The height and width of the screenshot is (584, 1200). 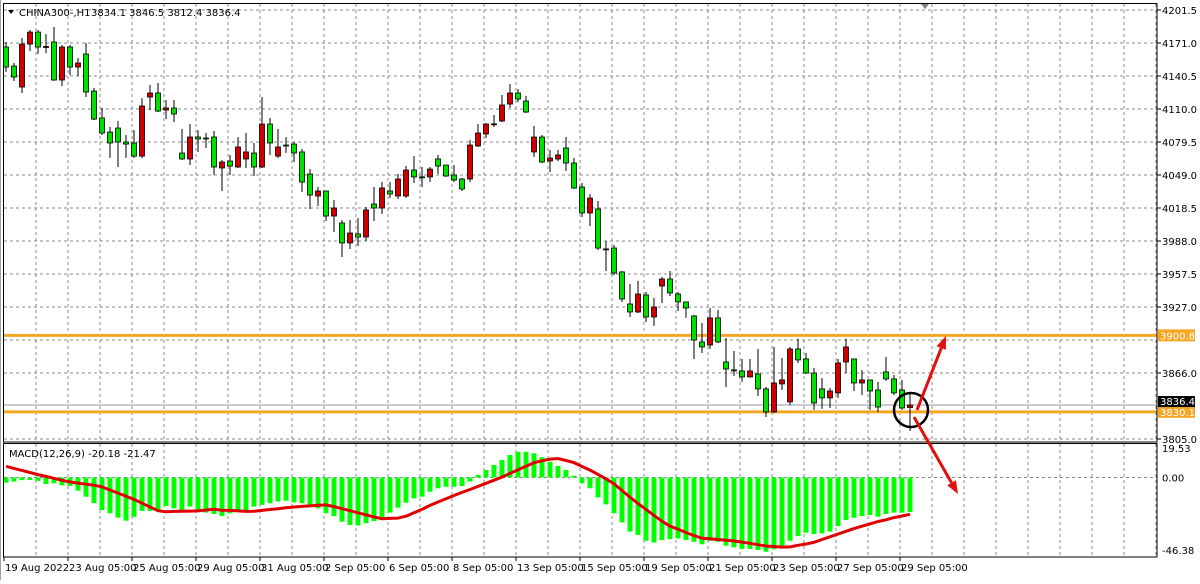 I want to click on price-tick-label: 3957.5, so click(x=1179, y=275).